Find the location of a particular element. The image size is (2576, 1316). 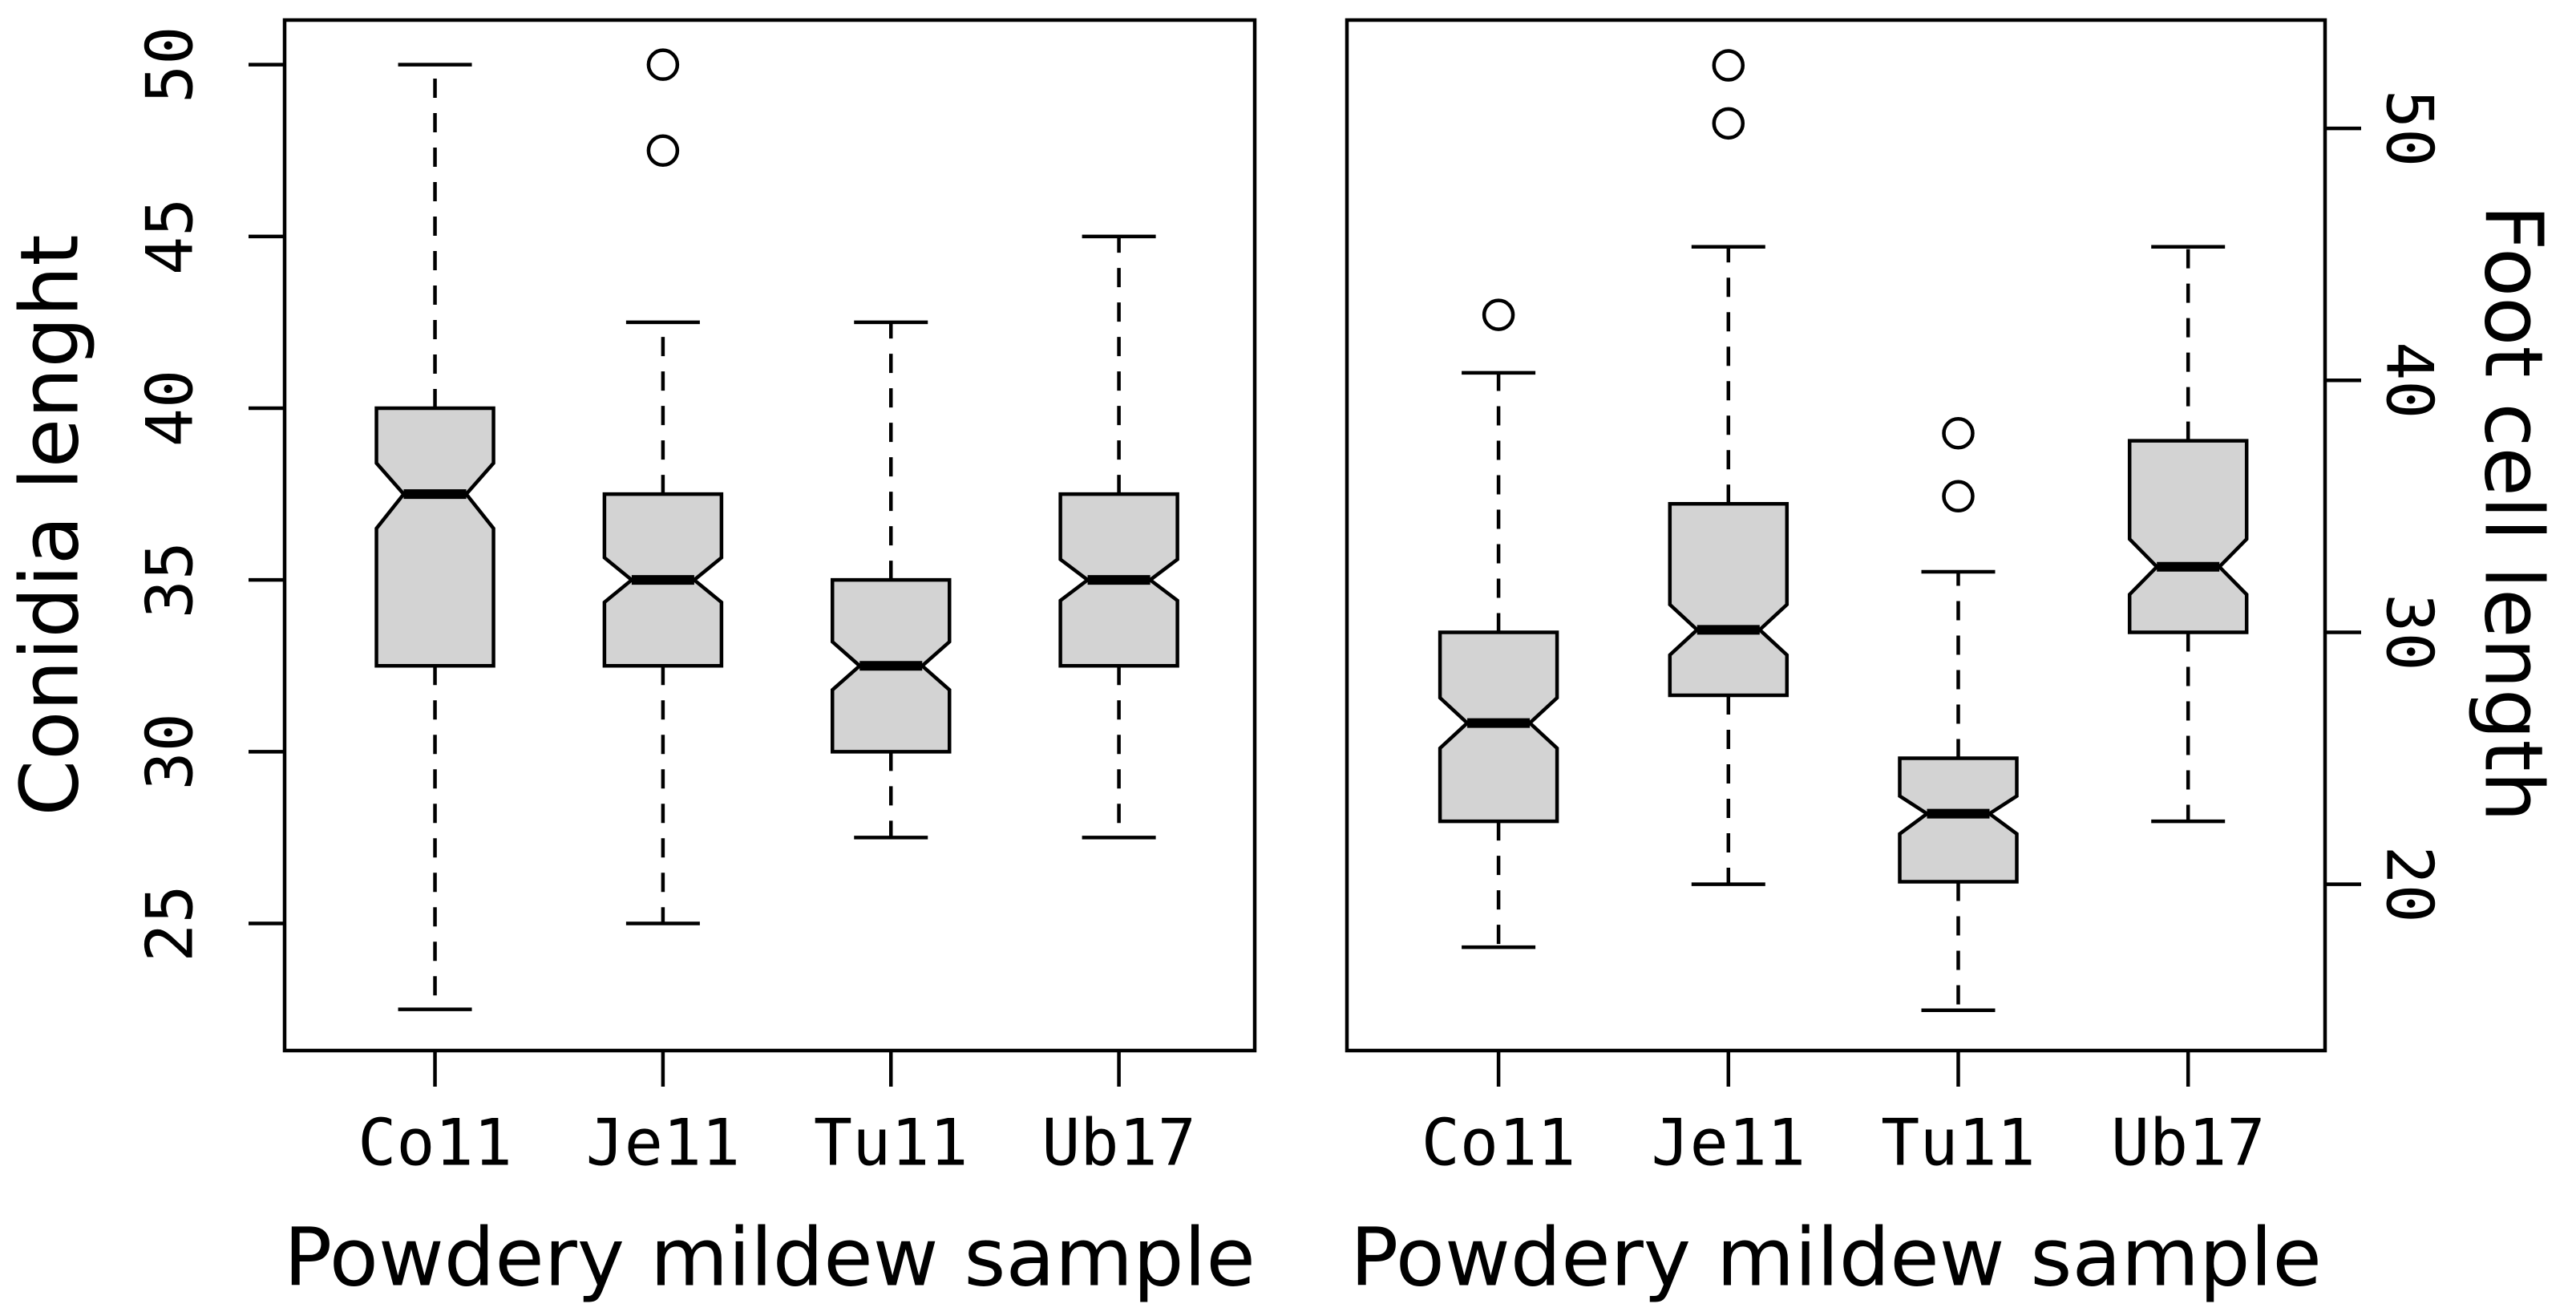

x-tick-label-Tu11-right: Tu11 is located at coordinates (1958, 1143).